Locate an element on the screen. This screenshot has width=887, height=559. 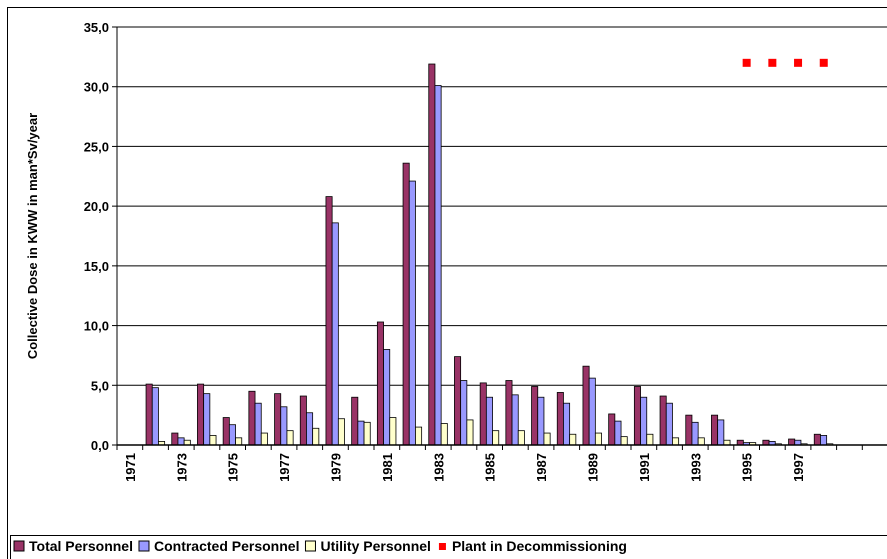
x-tick-label: 1971 is located at coordinates (130, 467).